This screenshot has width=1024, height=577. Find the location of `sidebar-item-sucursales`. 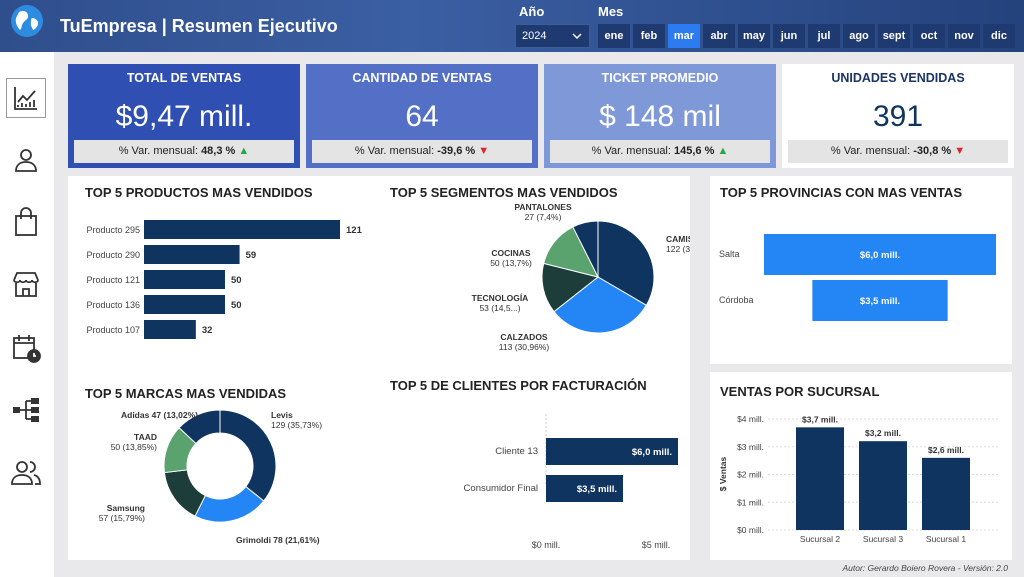

sidebar-item-sucursales is located at coordinates (26, 284).